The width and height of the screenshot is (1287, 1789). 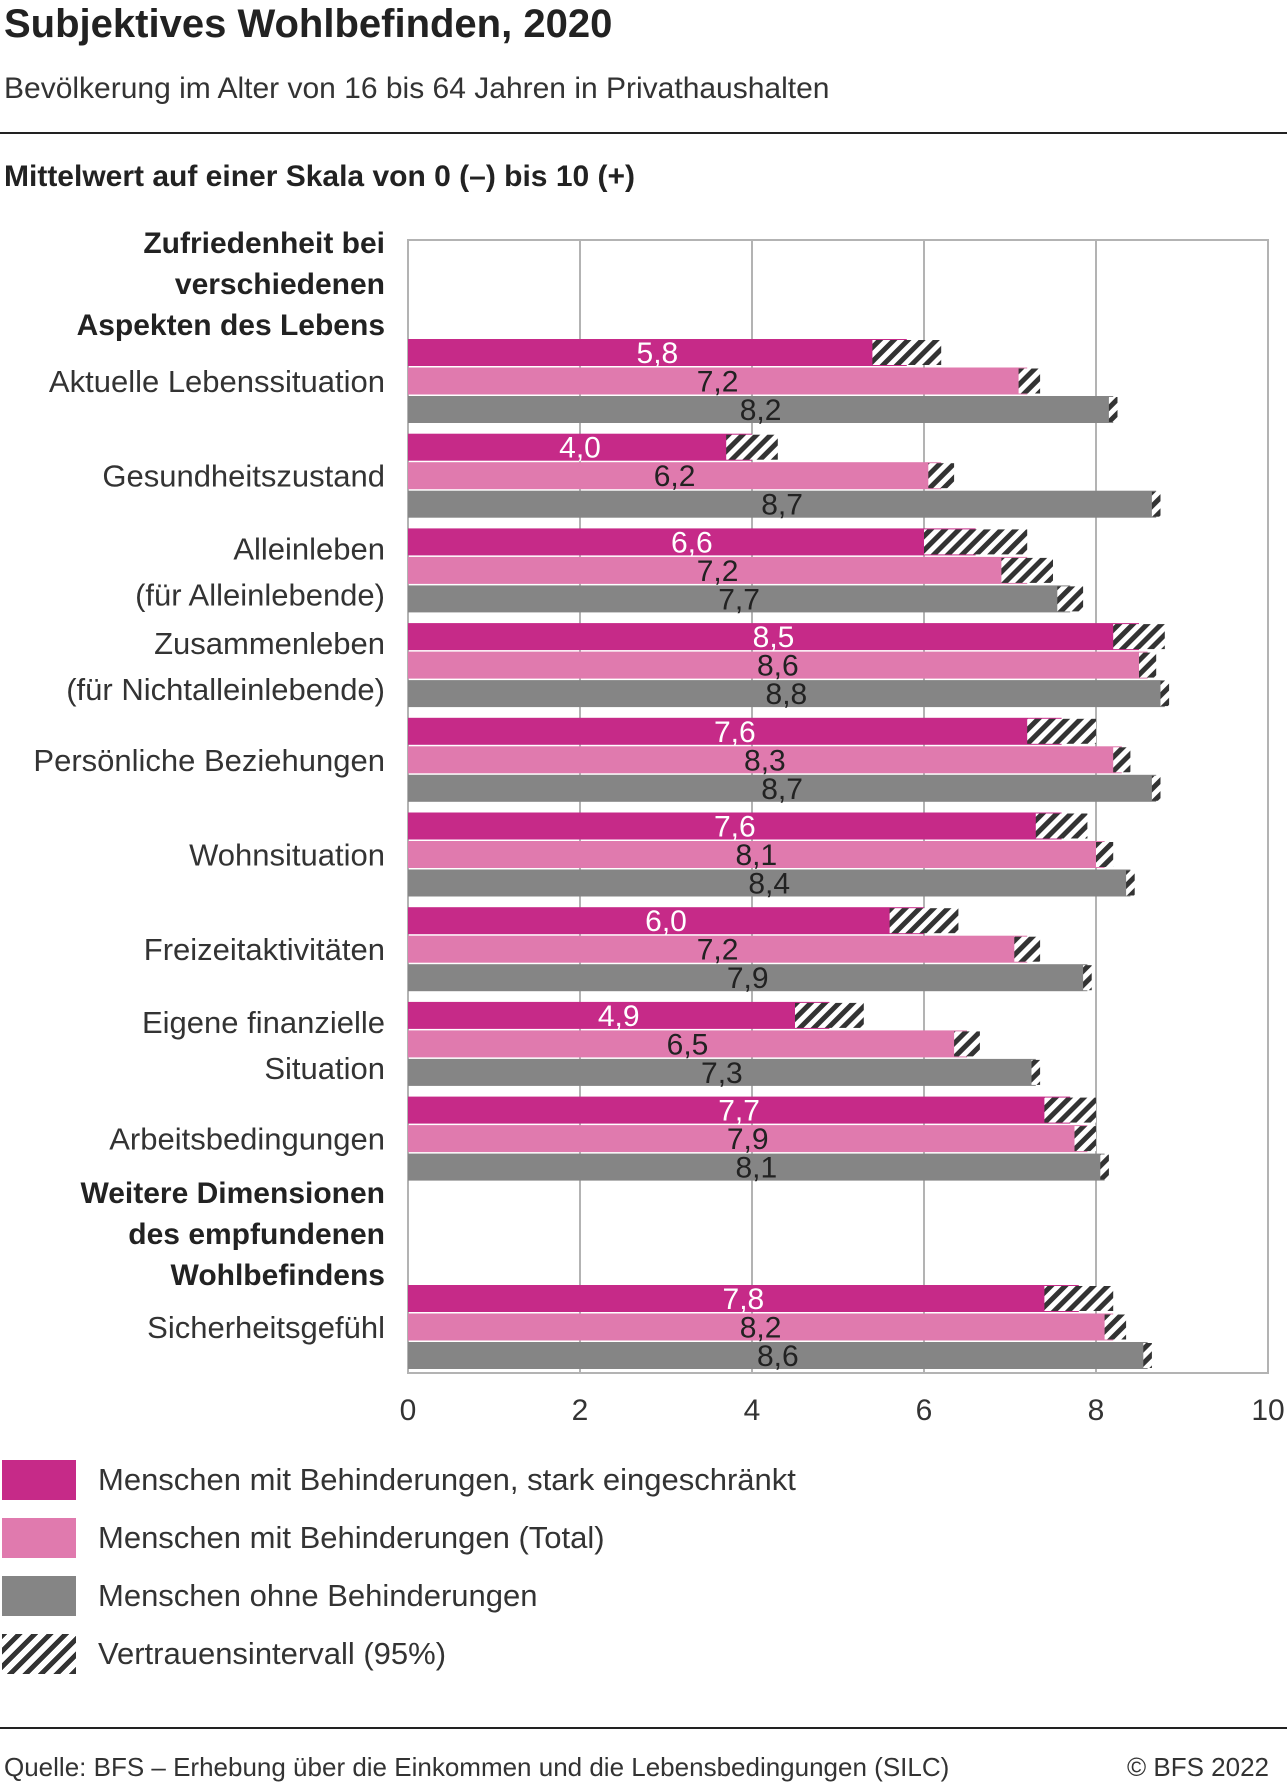 I want to click on legend-label-ohne: Menschen ohne Behinderungen, so click(x=318, y=1595).